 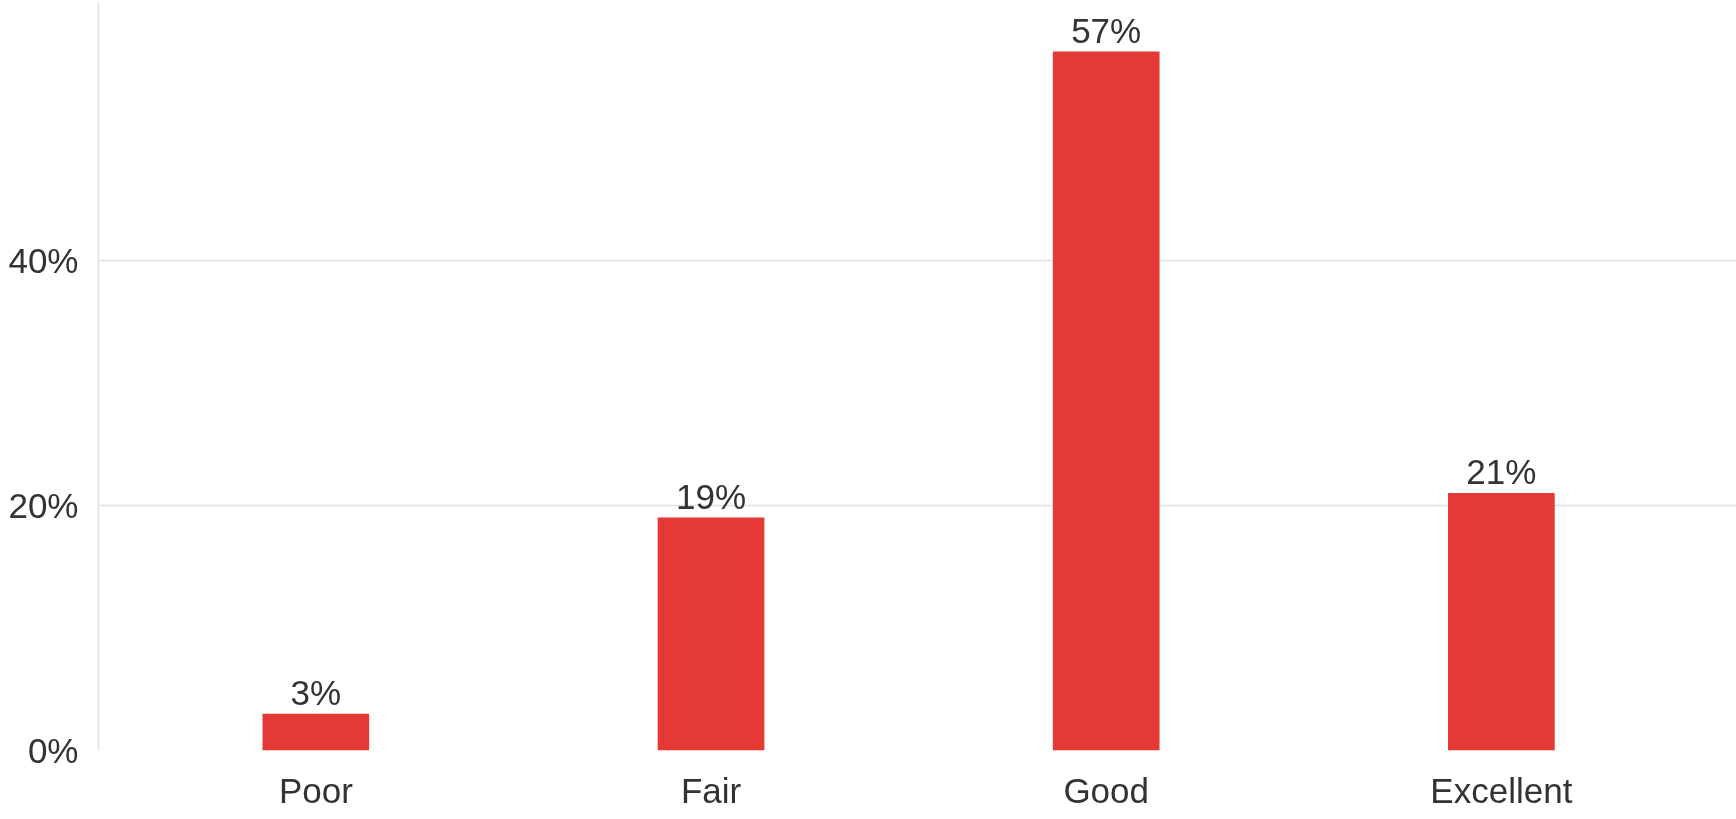 What do you see at coordinates (316, 790) in the screenshot?
I see `x-tick-label: Poor` at bounding box center [316, 790].